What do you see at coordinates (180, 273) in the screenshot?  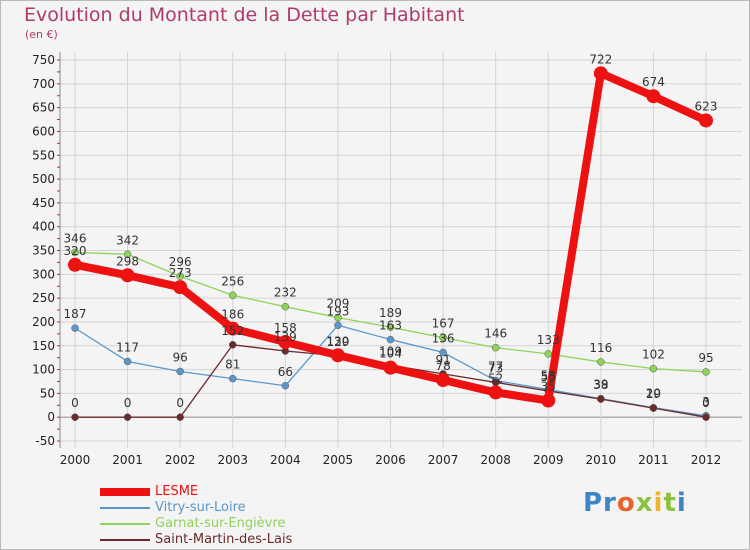 I see `data-label: 273` at bounding box center [180, 273].